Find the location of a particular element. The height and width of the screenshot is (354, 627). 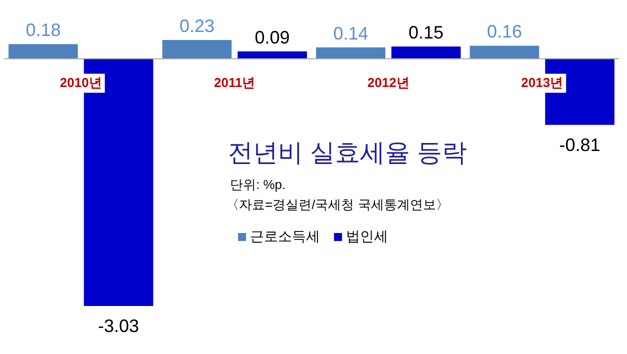

text: 전년비 실효세율 등락 is located at coordinates (347, 153).